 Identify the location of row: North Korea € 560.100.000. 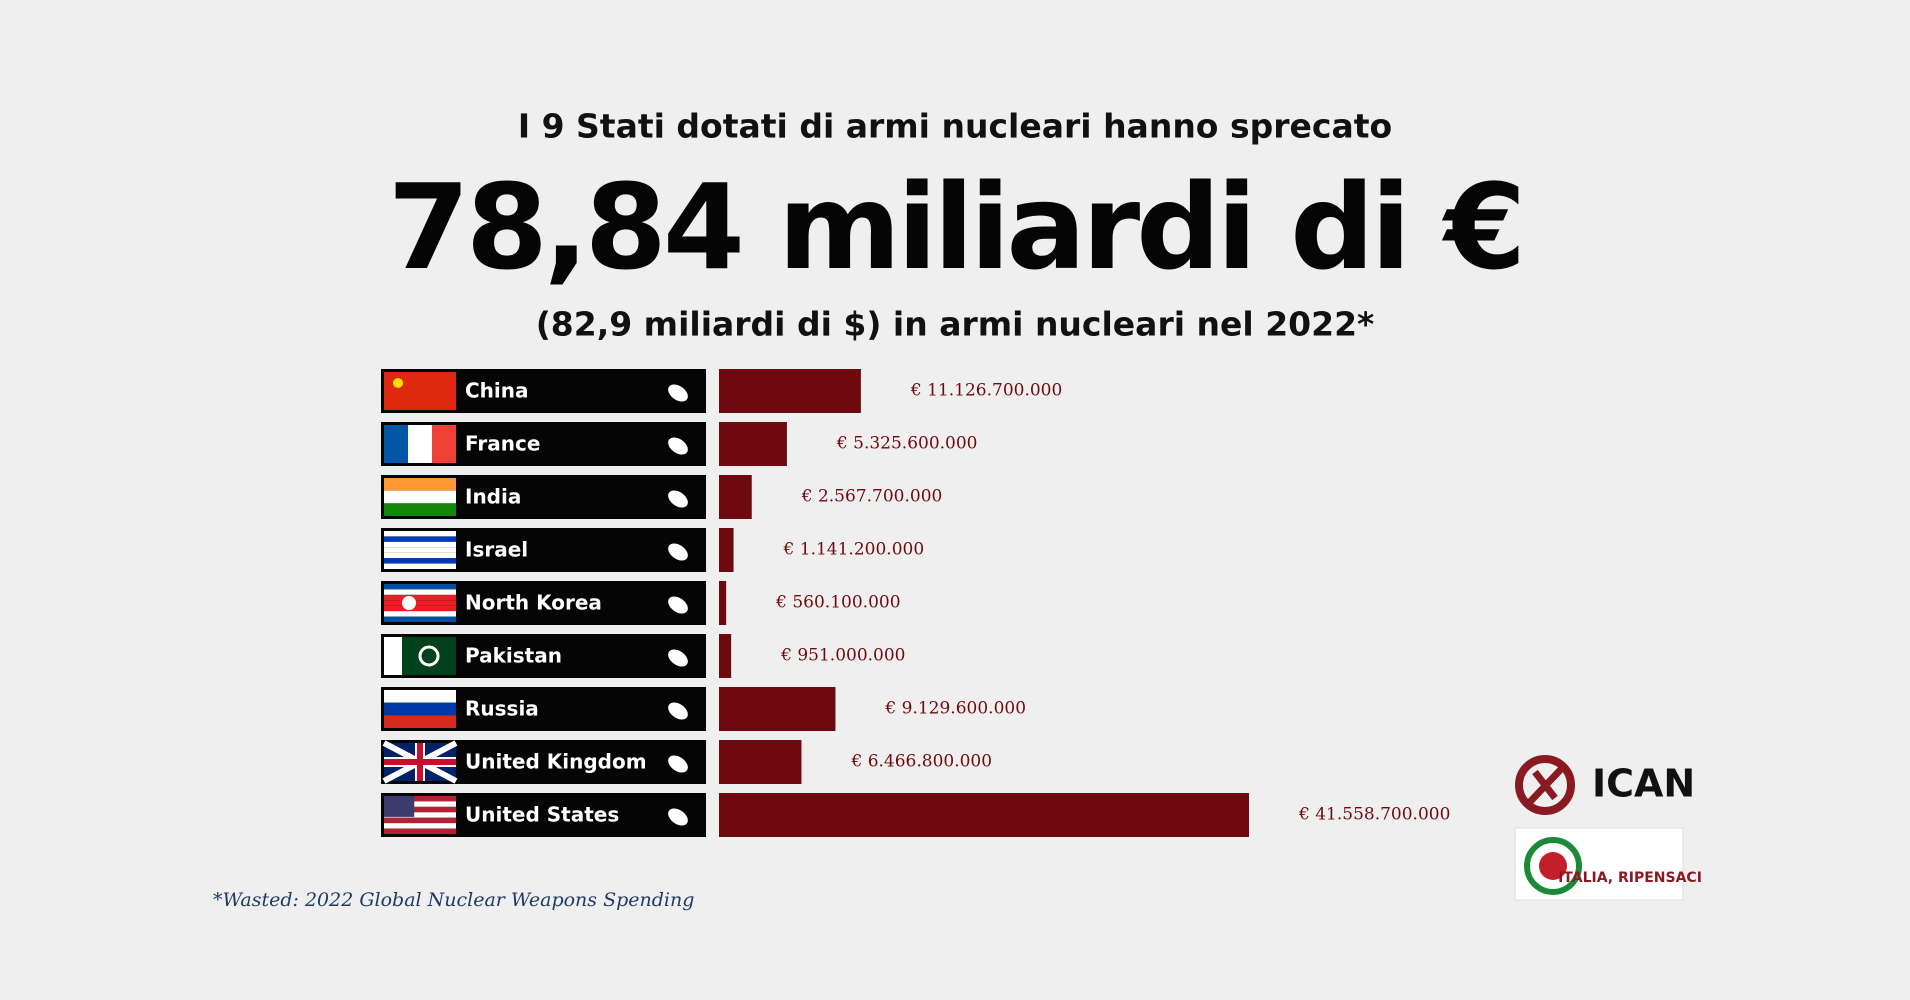
(641, 603).